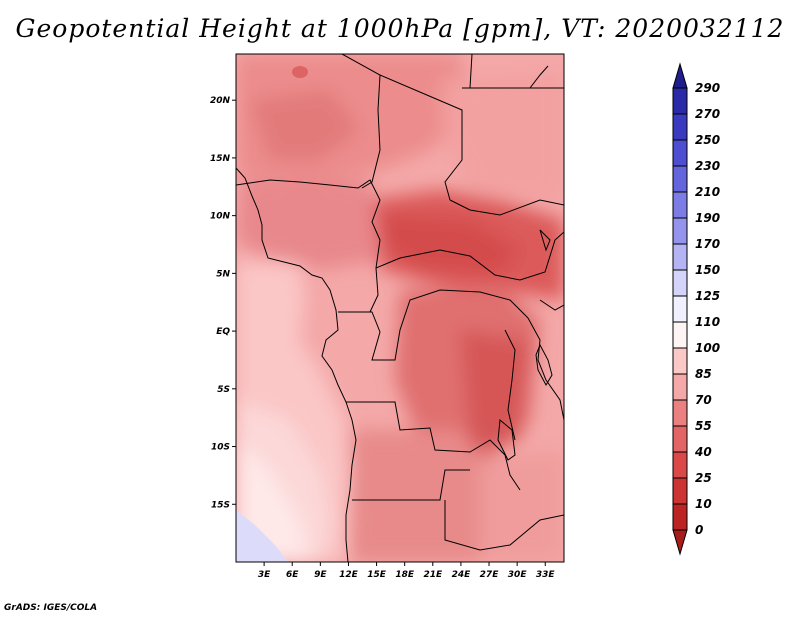 The width and height of the screenshot is (800, 618). Describe the element at coordinates (223, 303) in the screenshot. I see `y-axis: 20N 15N 10N 5N EQ 5S 10S 15S` at that location.